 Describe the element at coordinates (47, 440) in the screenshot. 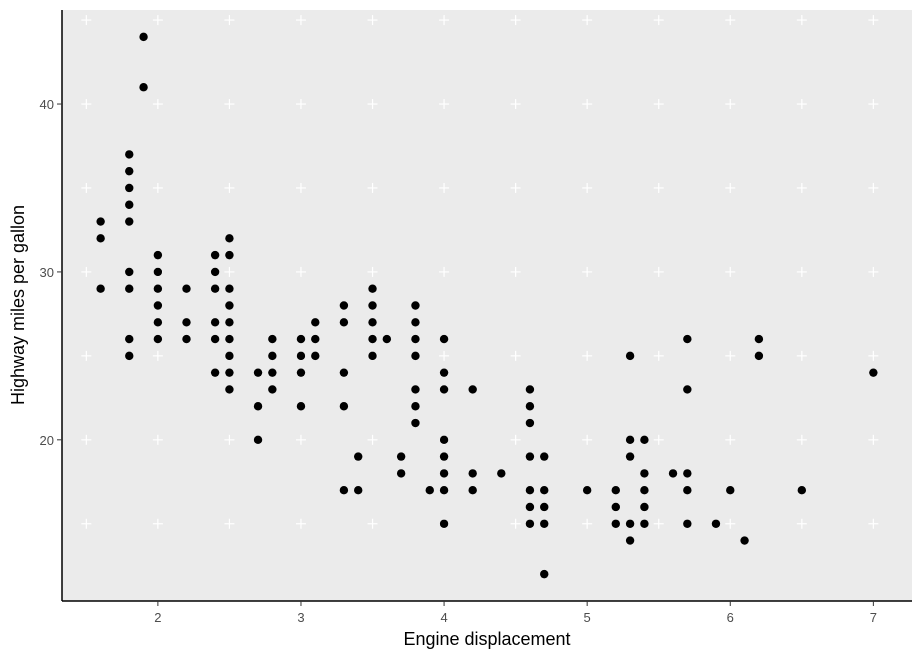

I see `y-tick-label: 20` at that location.